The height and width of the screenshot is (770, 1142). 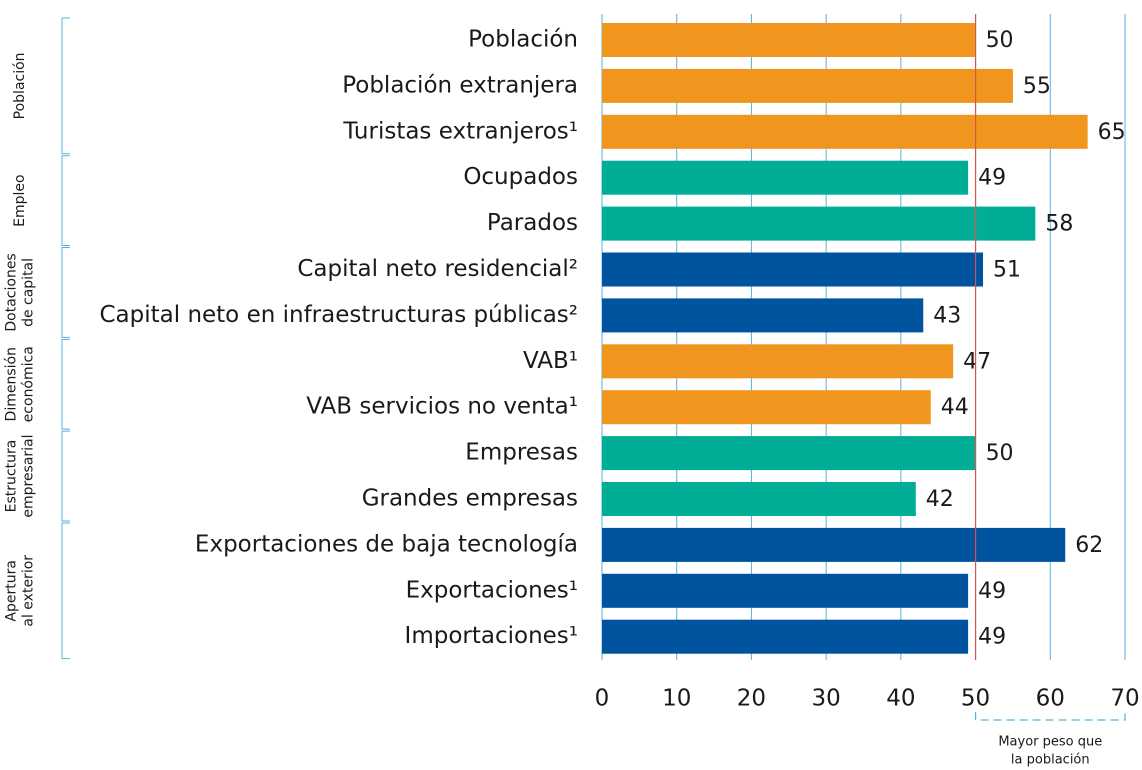 What do you see at coordinates (1059, 224) in the screenshot?
I see `value-label: 58` at bounding box center [1059, 224].